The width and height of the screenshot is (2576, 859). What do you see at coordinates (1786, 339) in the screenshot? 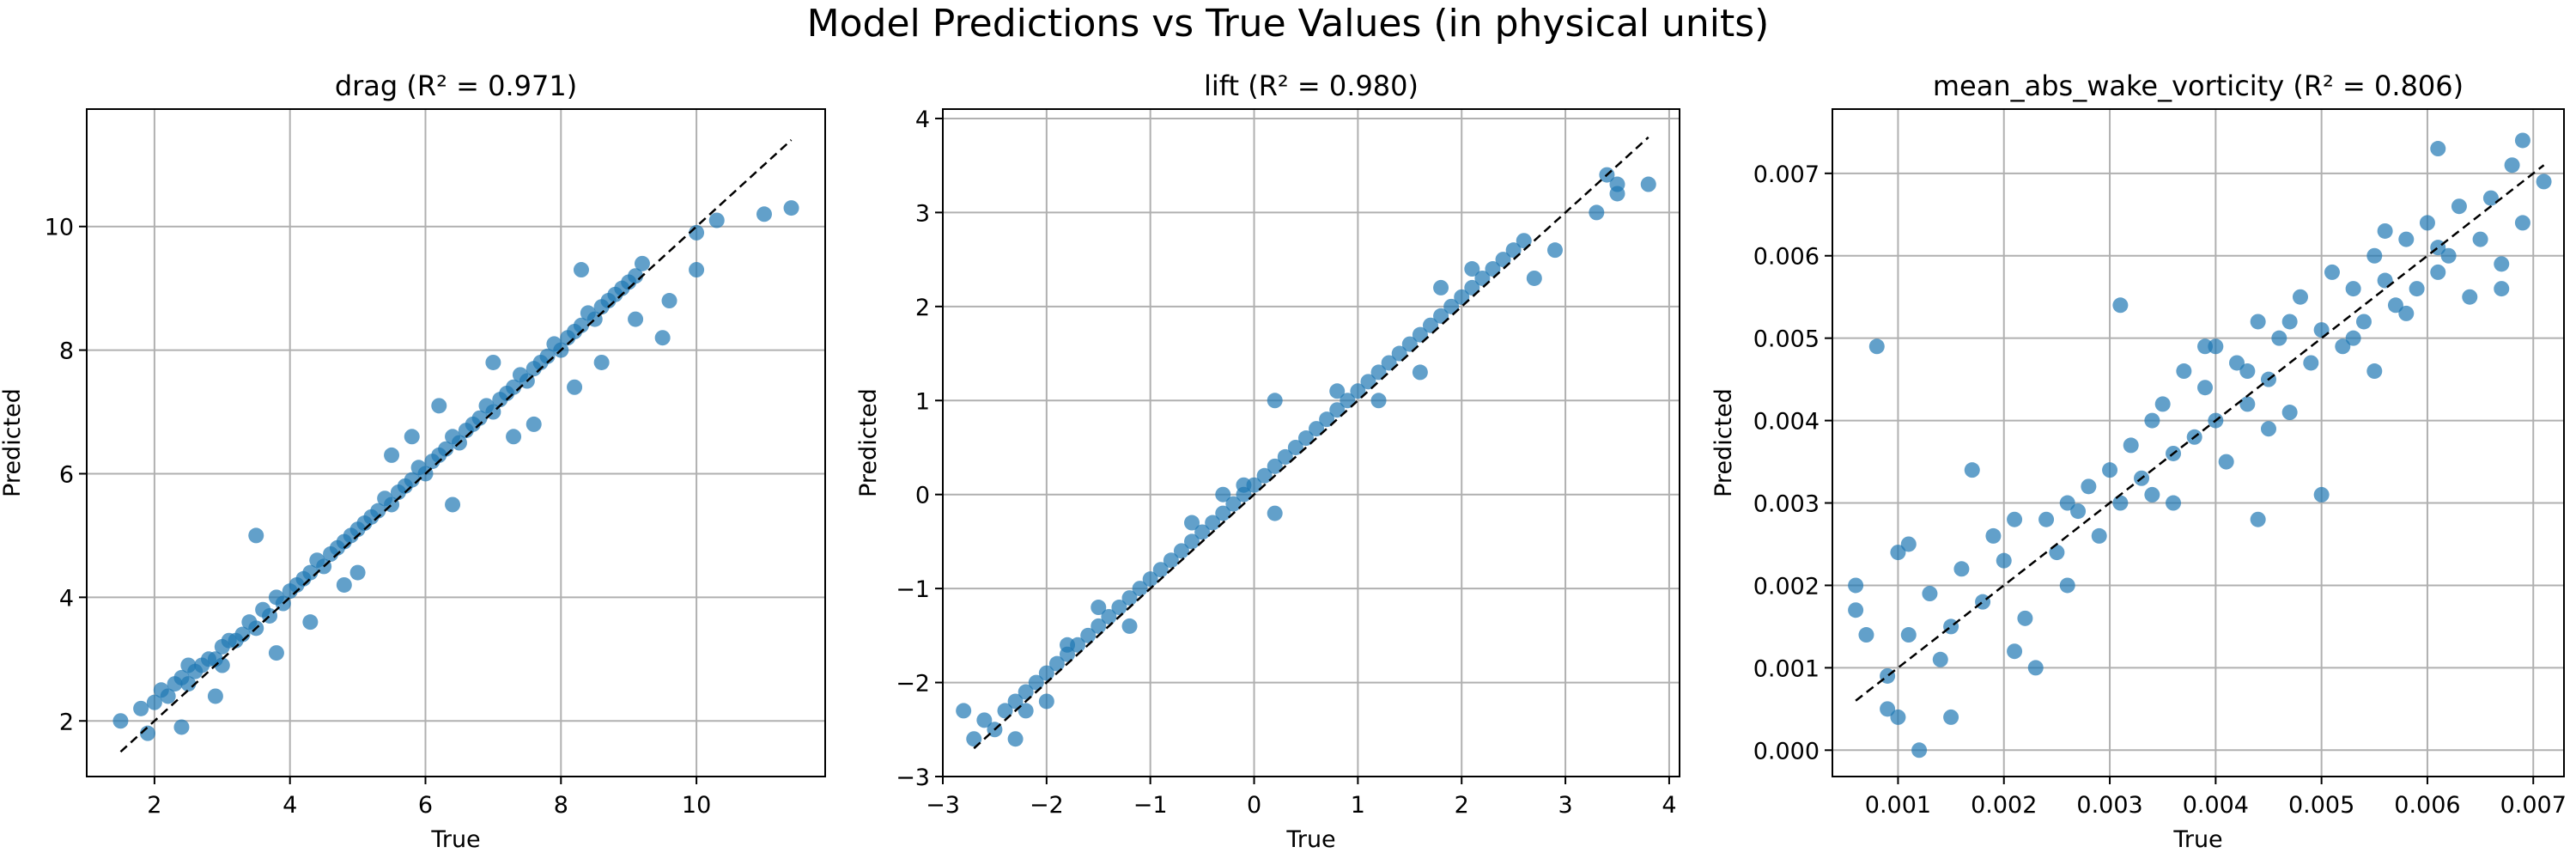
I see `y-tick-label: 0.005` at bounding box center [1786, 339].